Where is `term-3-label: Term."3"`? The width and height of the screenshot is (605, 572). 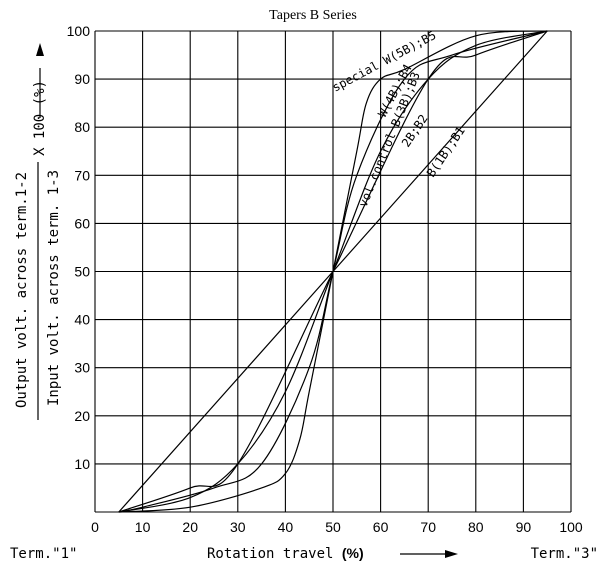
term-3-label: Term."3" is located at coordinates (564, 554).